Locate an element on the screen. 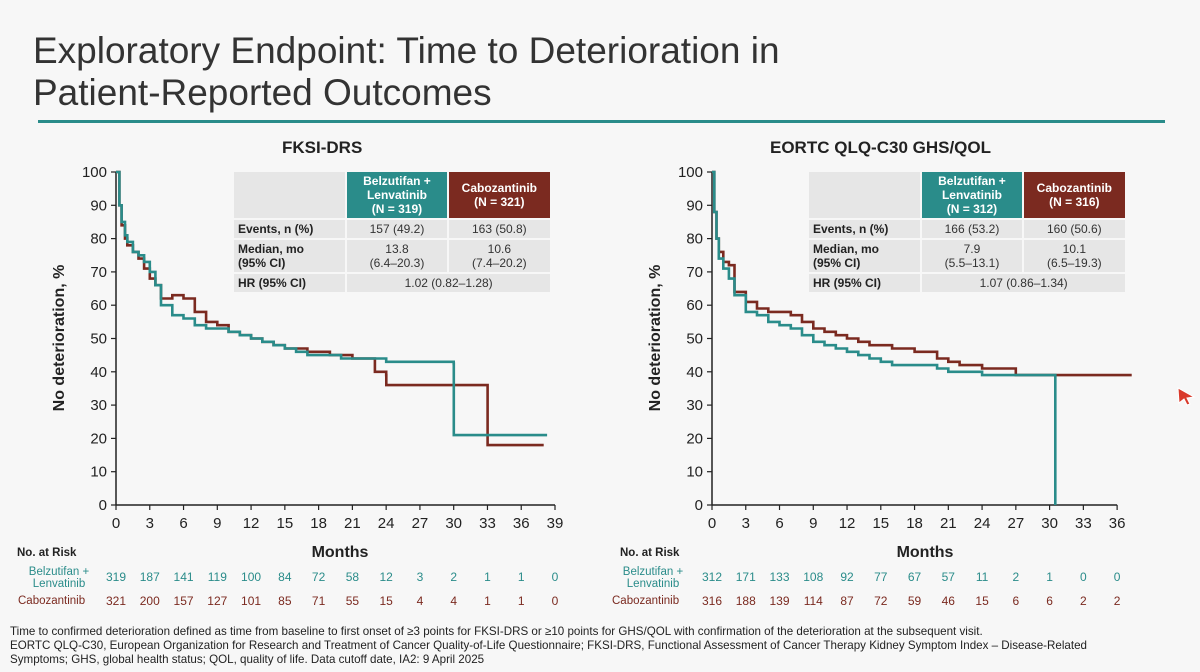 The width and height of the screenshot is (1200, 672). at-risk-cabo-count: 321 is located at coordinates (116, 601).